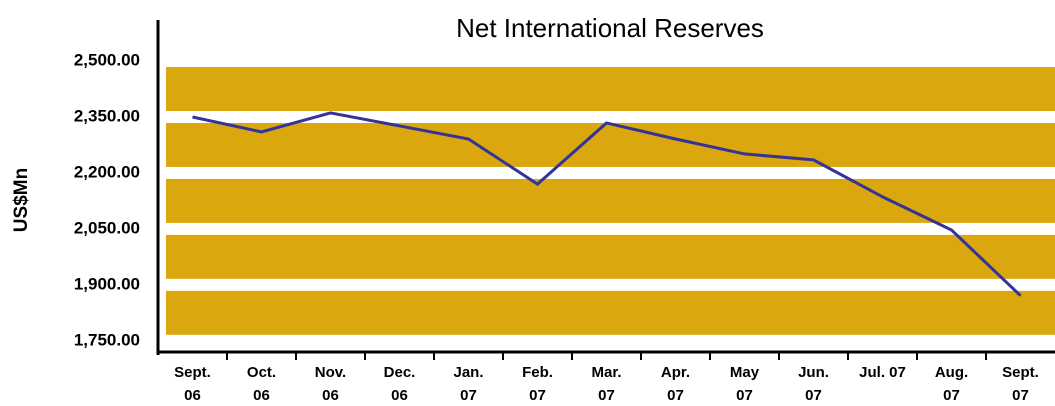 This screenshot has height=406, width=1055. What do you see at coordinates (1020, 384) in the screenshot?
I see `x-tick-label: Sept. 07` at bounding box center [1020, 384].